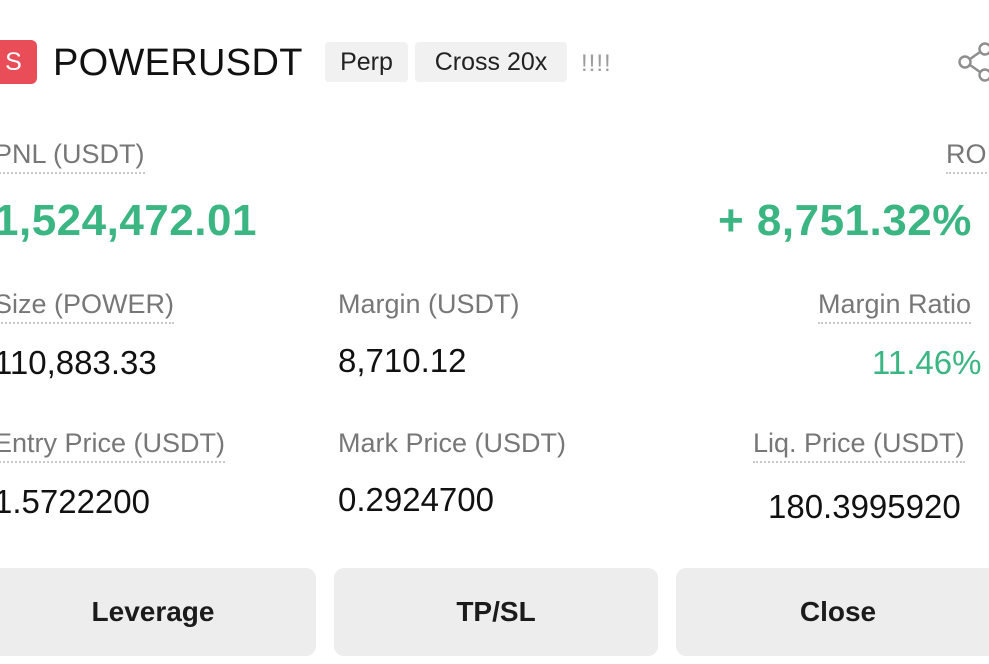 The width and height of the screenshot is (989, 664). I want to click on tpsl-button: TP/SL, so click(496, 612).